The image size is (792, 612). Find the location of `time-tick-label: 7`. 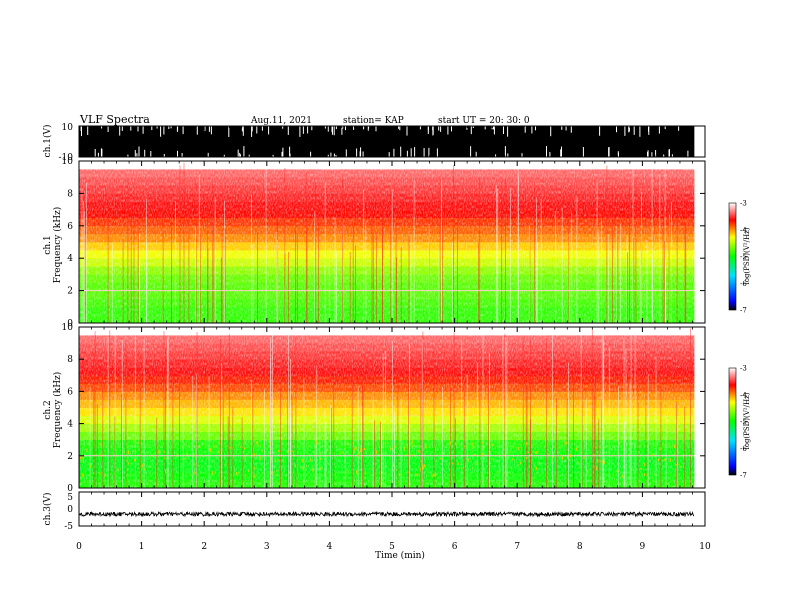

time-tick-label: 7 is located at coordinates (517, 547).